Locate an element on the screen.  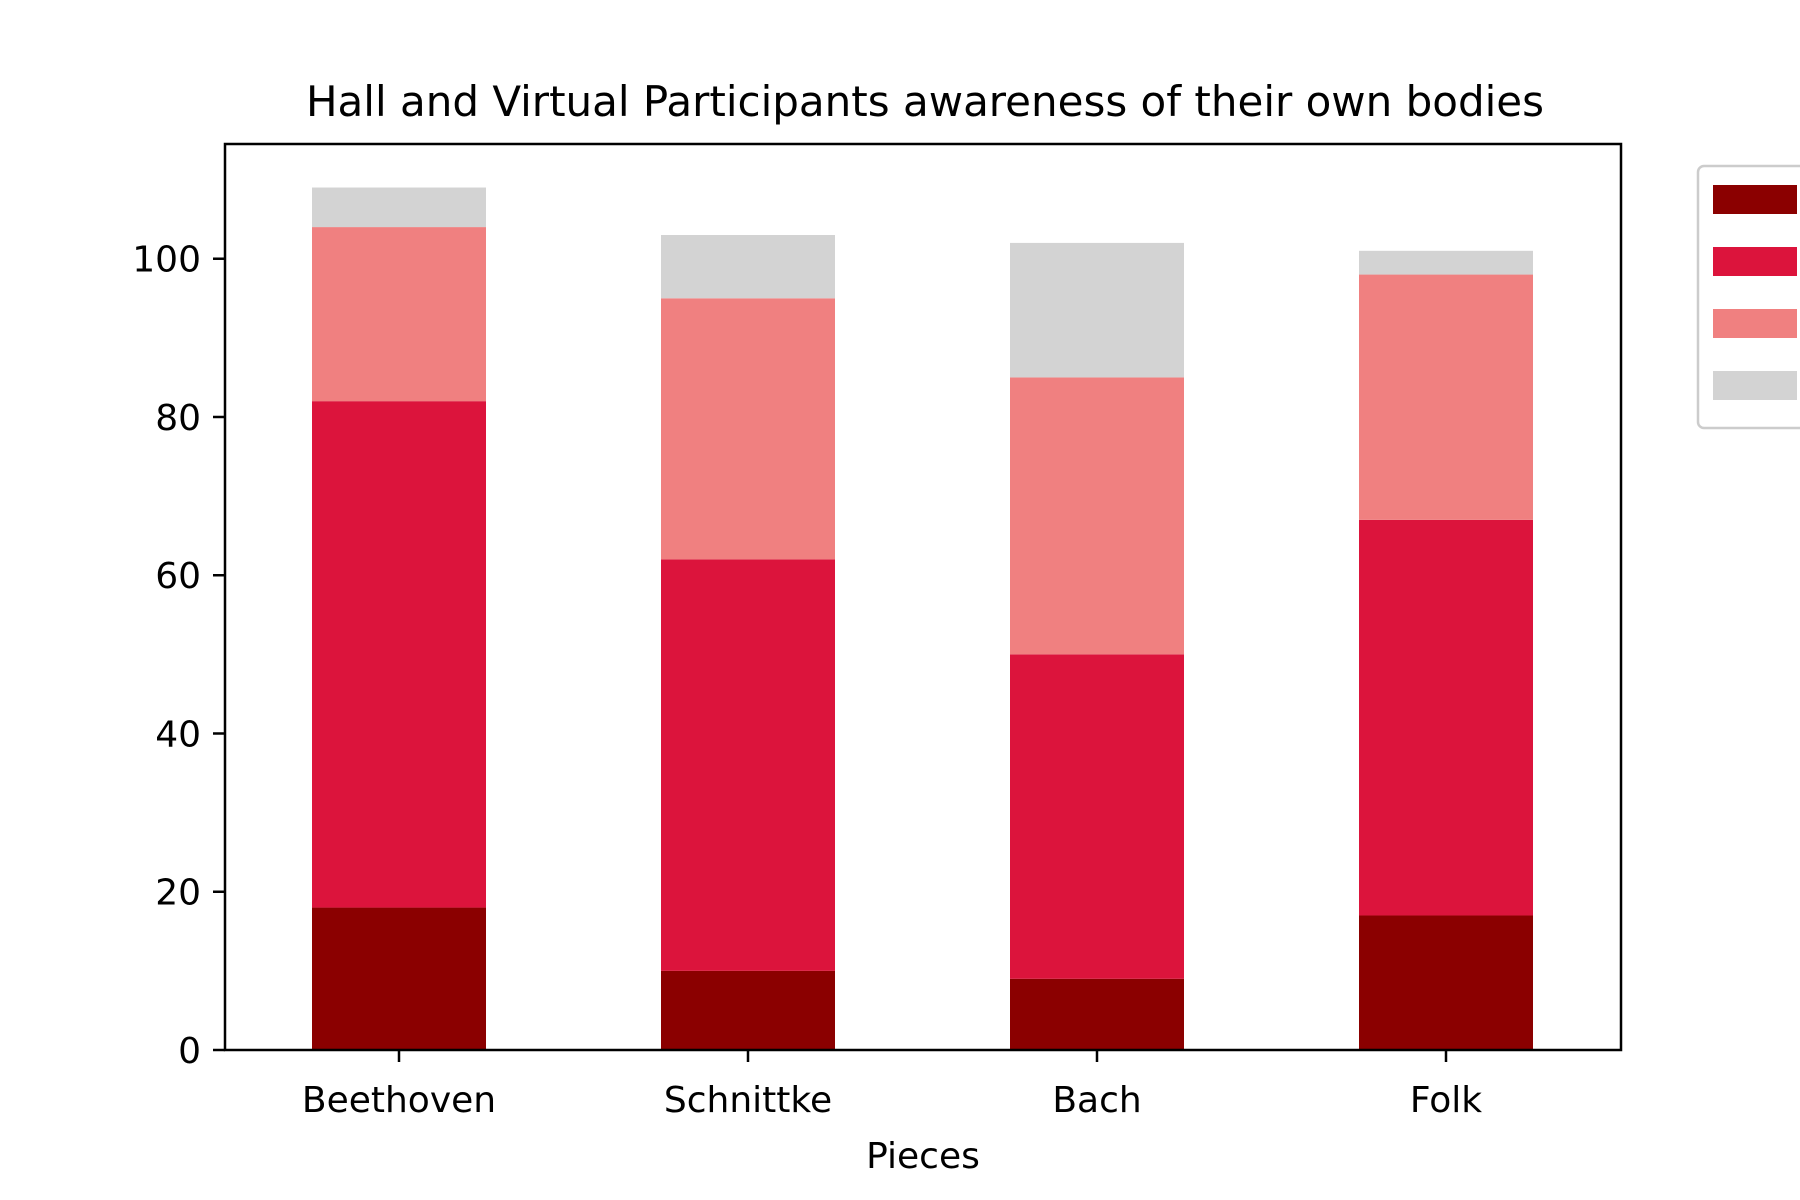
y-tick-label: 20 is located at coordinates (178, 893).